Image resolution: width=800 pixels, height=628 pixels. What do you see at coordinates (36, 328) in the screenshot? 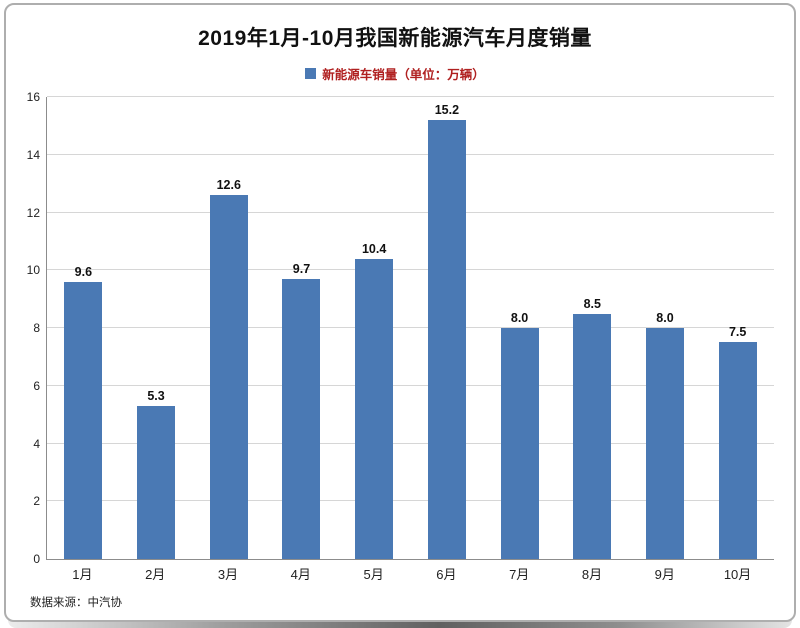
I see `y-tick-label: 8` at bounding box center [36, 328].